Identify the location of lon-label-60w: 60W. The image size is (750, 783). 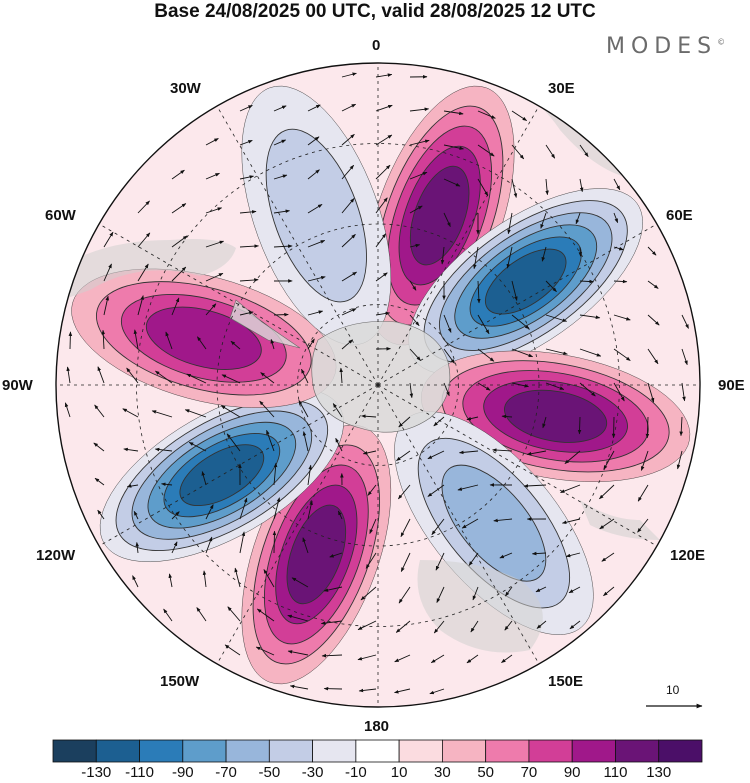
(60, 215).